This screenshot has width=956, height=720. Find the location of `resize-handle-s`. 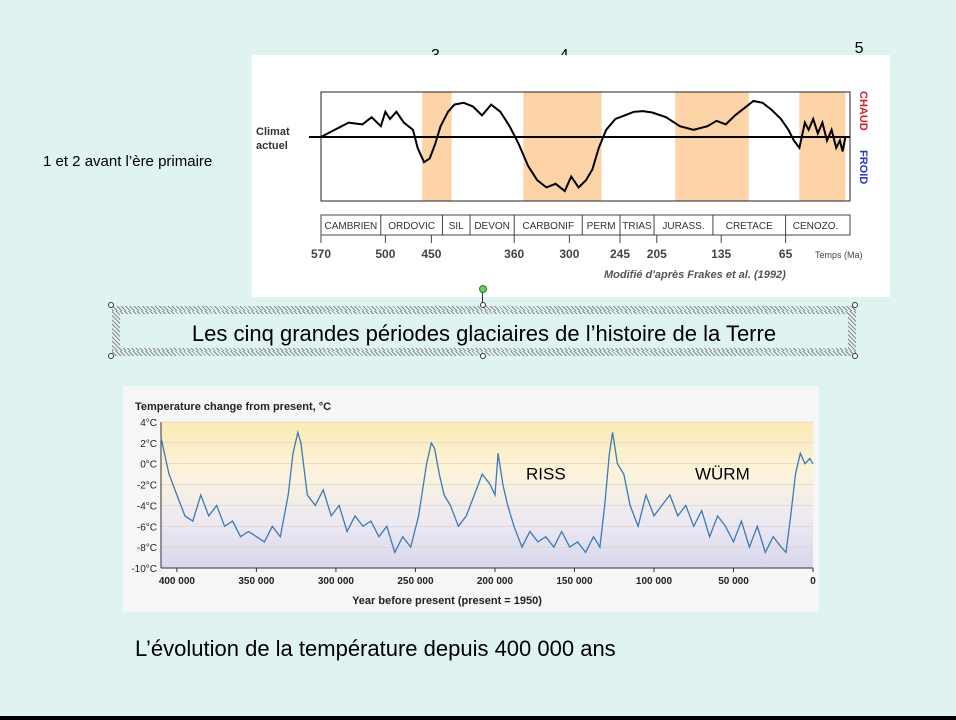

resize-handle-s is located at coordinates (483, 356).